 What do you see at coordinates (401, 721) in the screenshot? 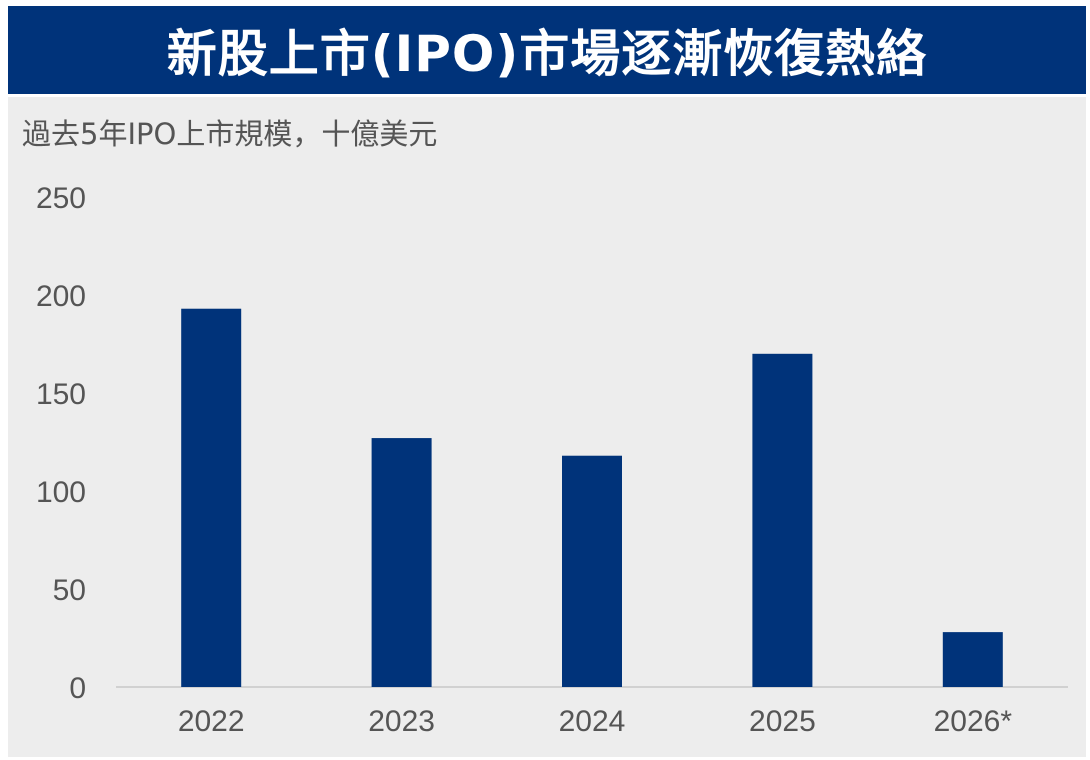
I see `x-tick-label: 2023` at bounding box center [401, 721].